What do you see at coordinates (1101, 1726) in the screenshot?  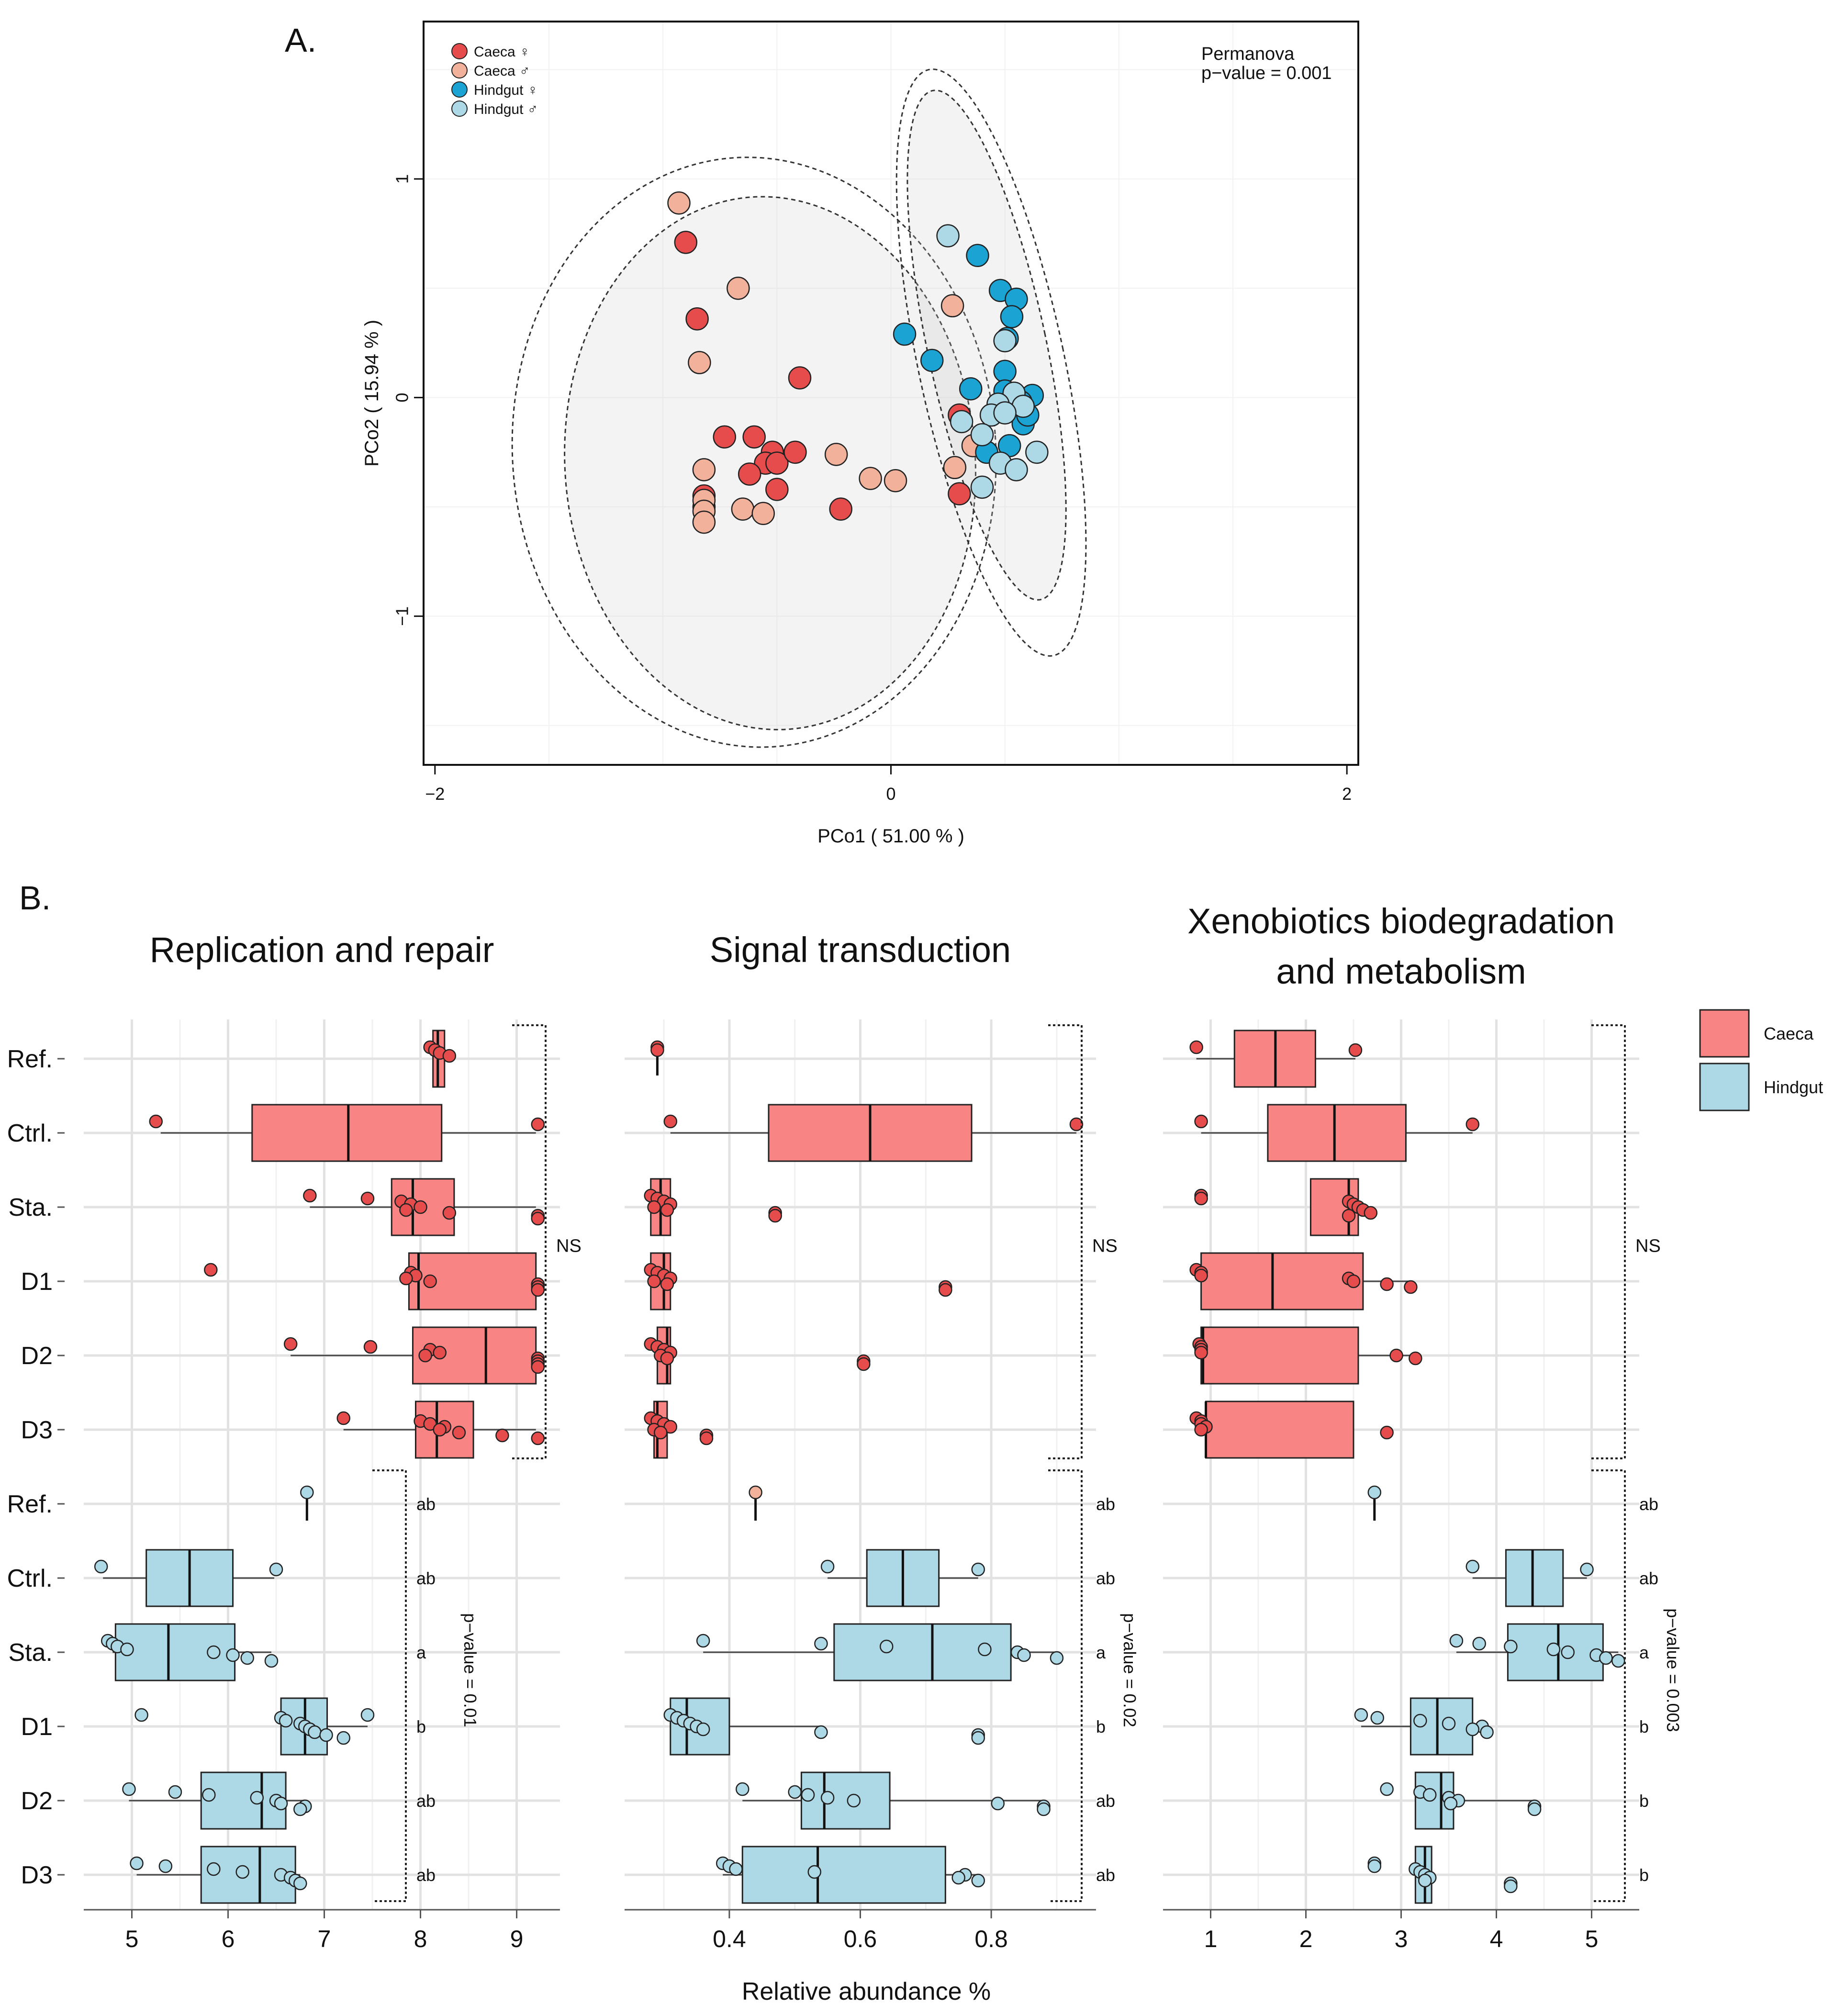 I see `group-letter: b` at bounding box center [1101, 1726].